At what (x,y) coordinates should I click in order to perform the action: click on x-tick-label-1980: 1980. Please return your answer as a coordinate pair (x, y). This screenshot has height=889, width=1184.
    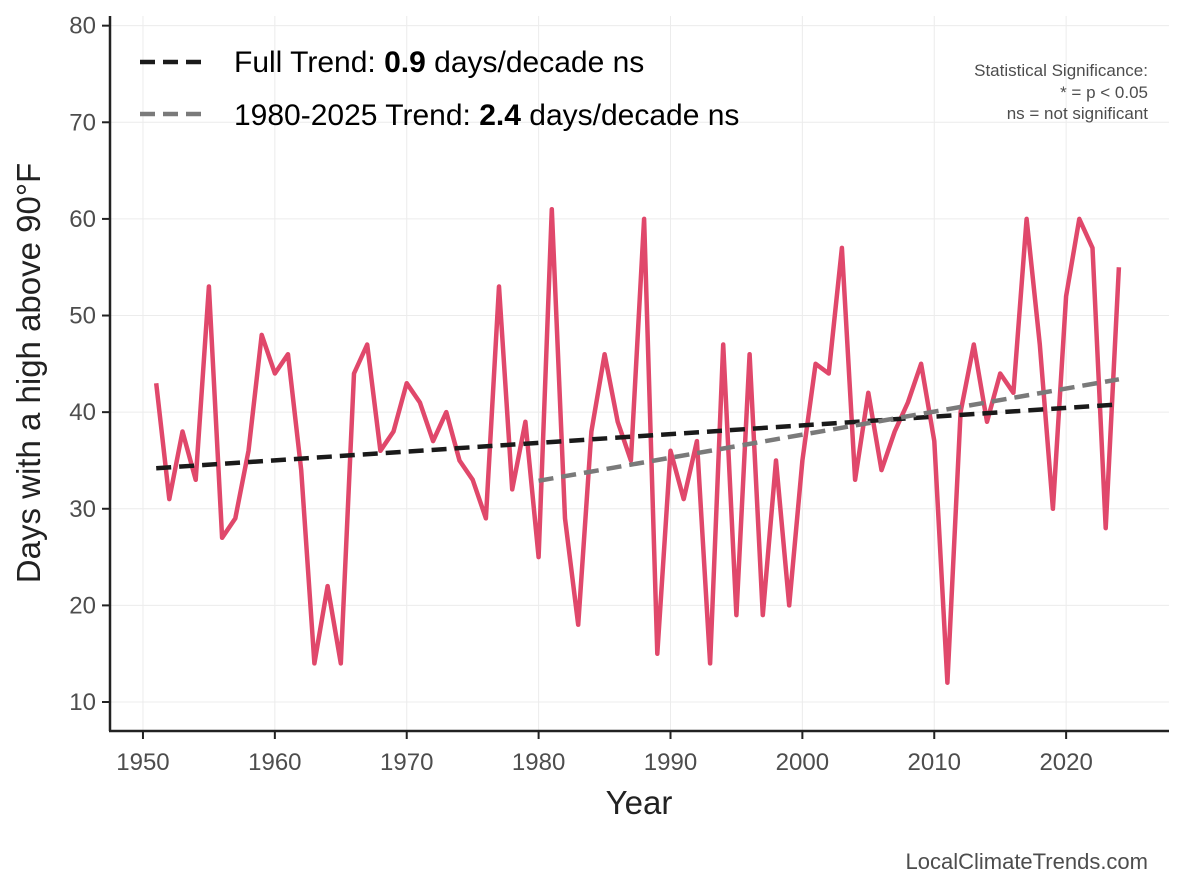
    Looking at the image, I should click on (538, 762).